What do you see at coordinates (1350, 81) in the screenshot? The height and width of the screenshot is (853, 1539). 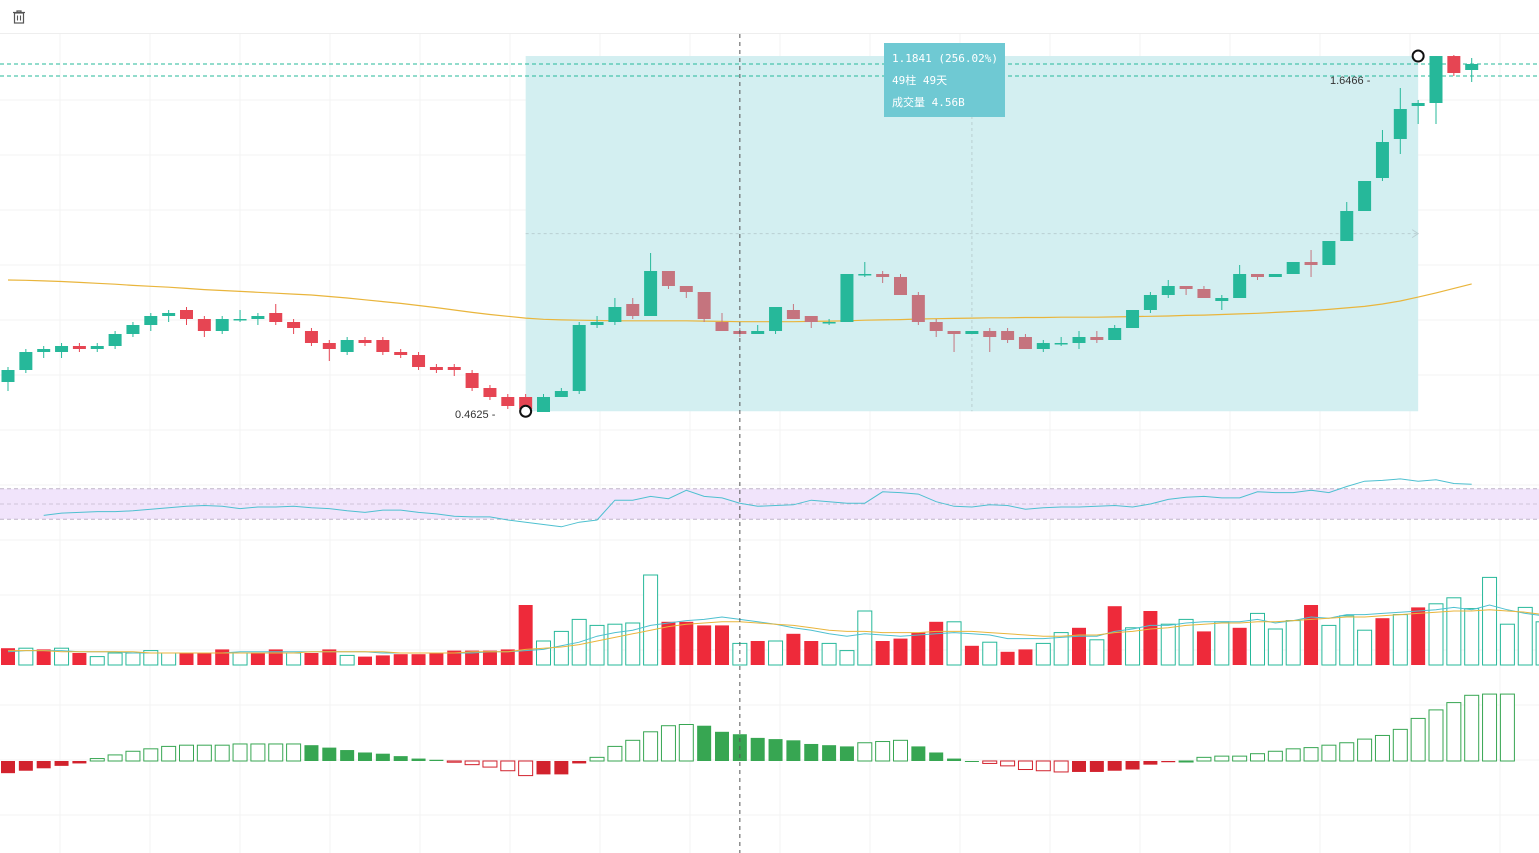 I see `measure-high-label: 1.6466 -` at bounding box center [1350, 81].